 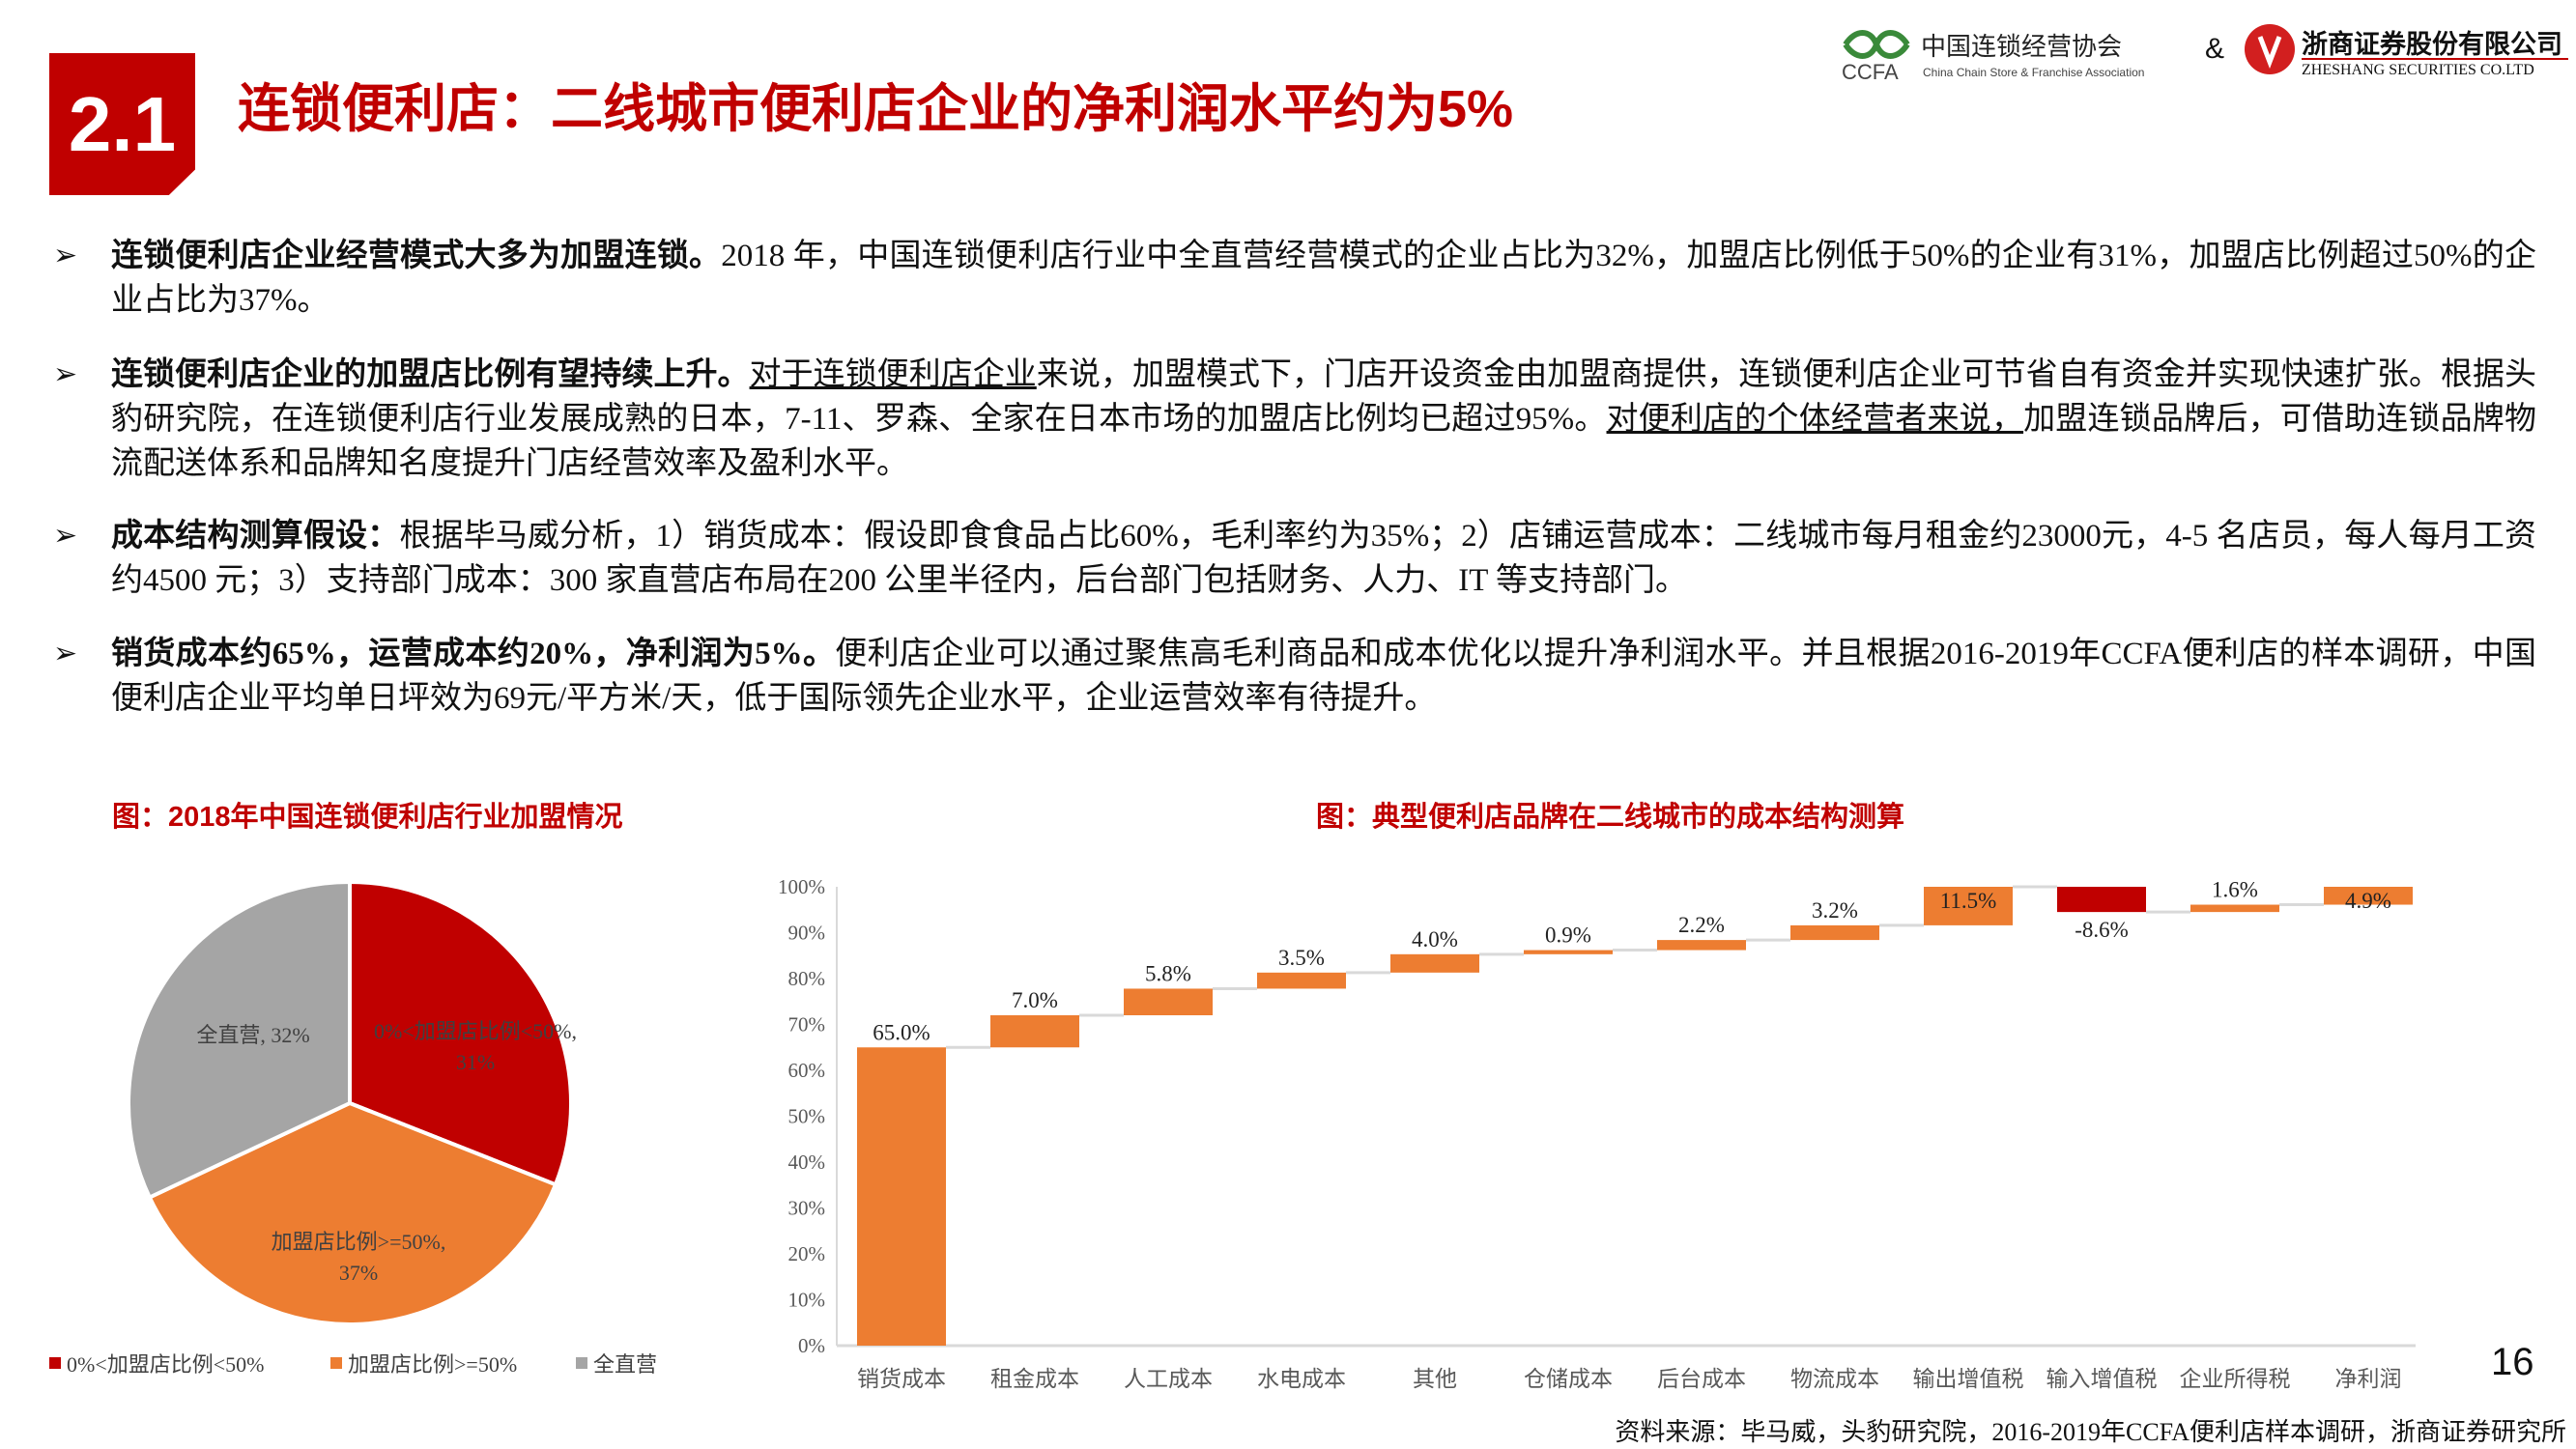 I want to click on data-label: 65.0%, so click(x=902, y=1032).